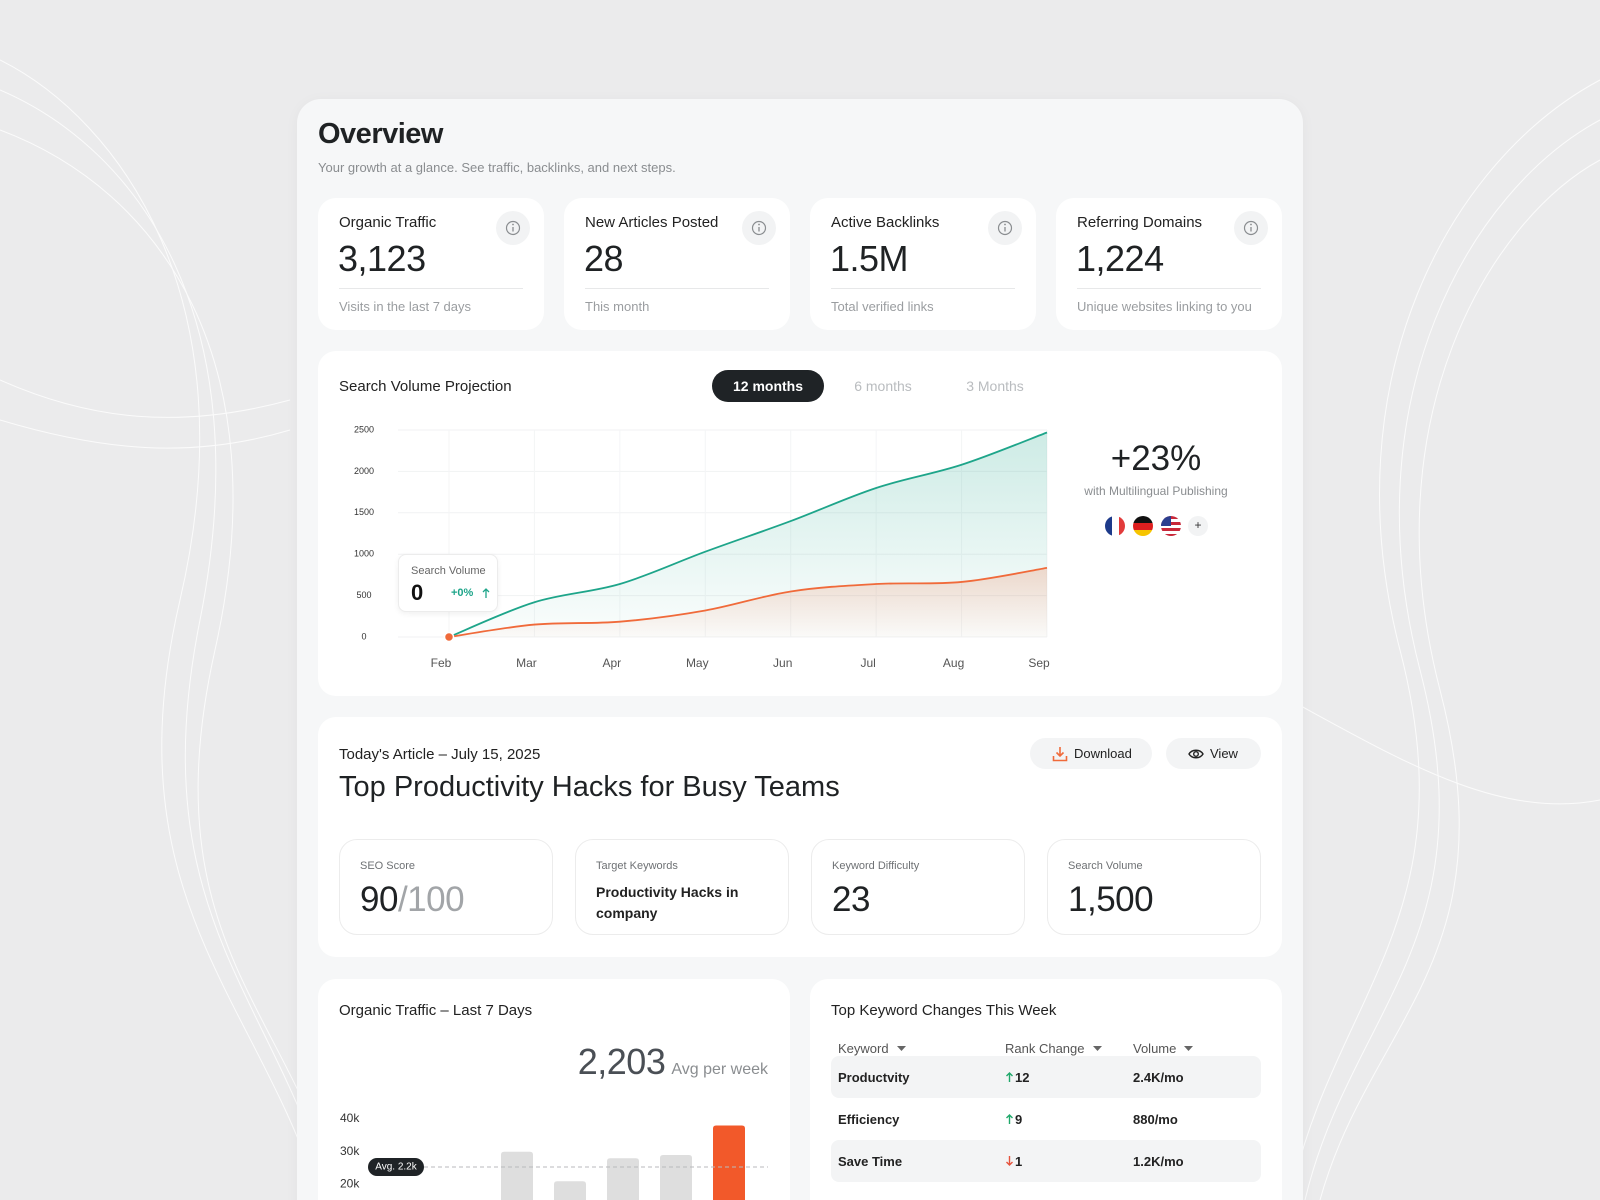 This screenshot has width=1600, height=1200. What do you see at coordinates (1053, 1048) in the screenshot?
I see `column-header: Rank Change` at bounding box center [1053, 1048].